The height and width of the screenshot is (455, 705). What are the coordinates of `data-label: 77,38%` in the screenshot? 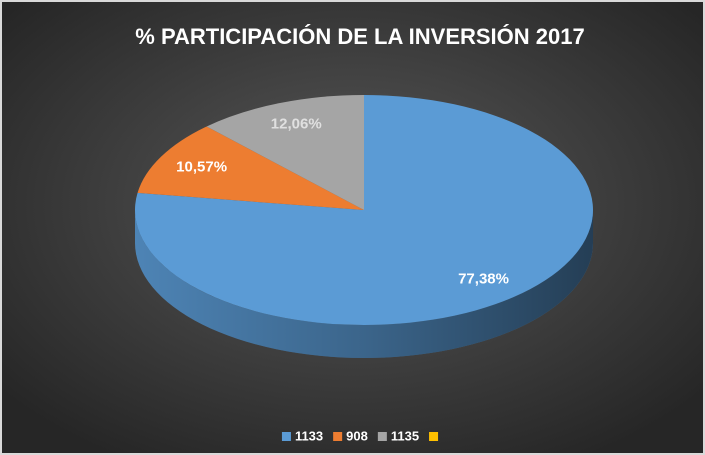 It's located at (483, 279).